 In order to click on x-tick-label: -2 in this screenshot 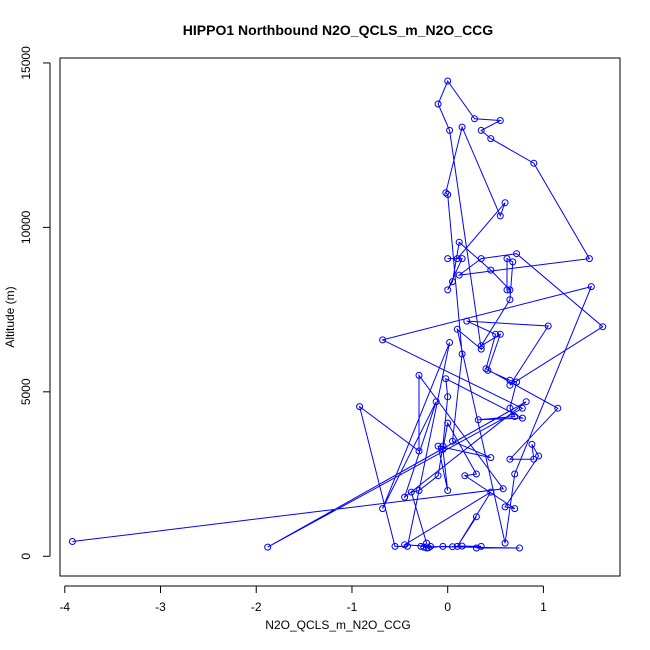, I will do `click(256, 607)`.